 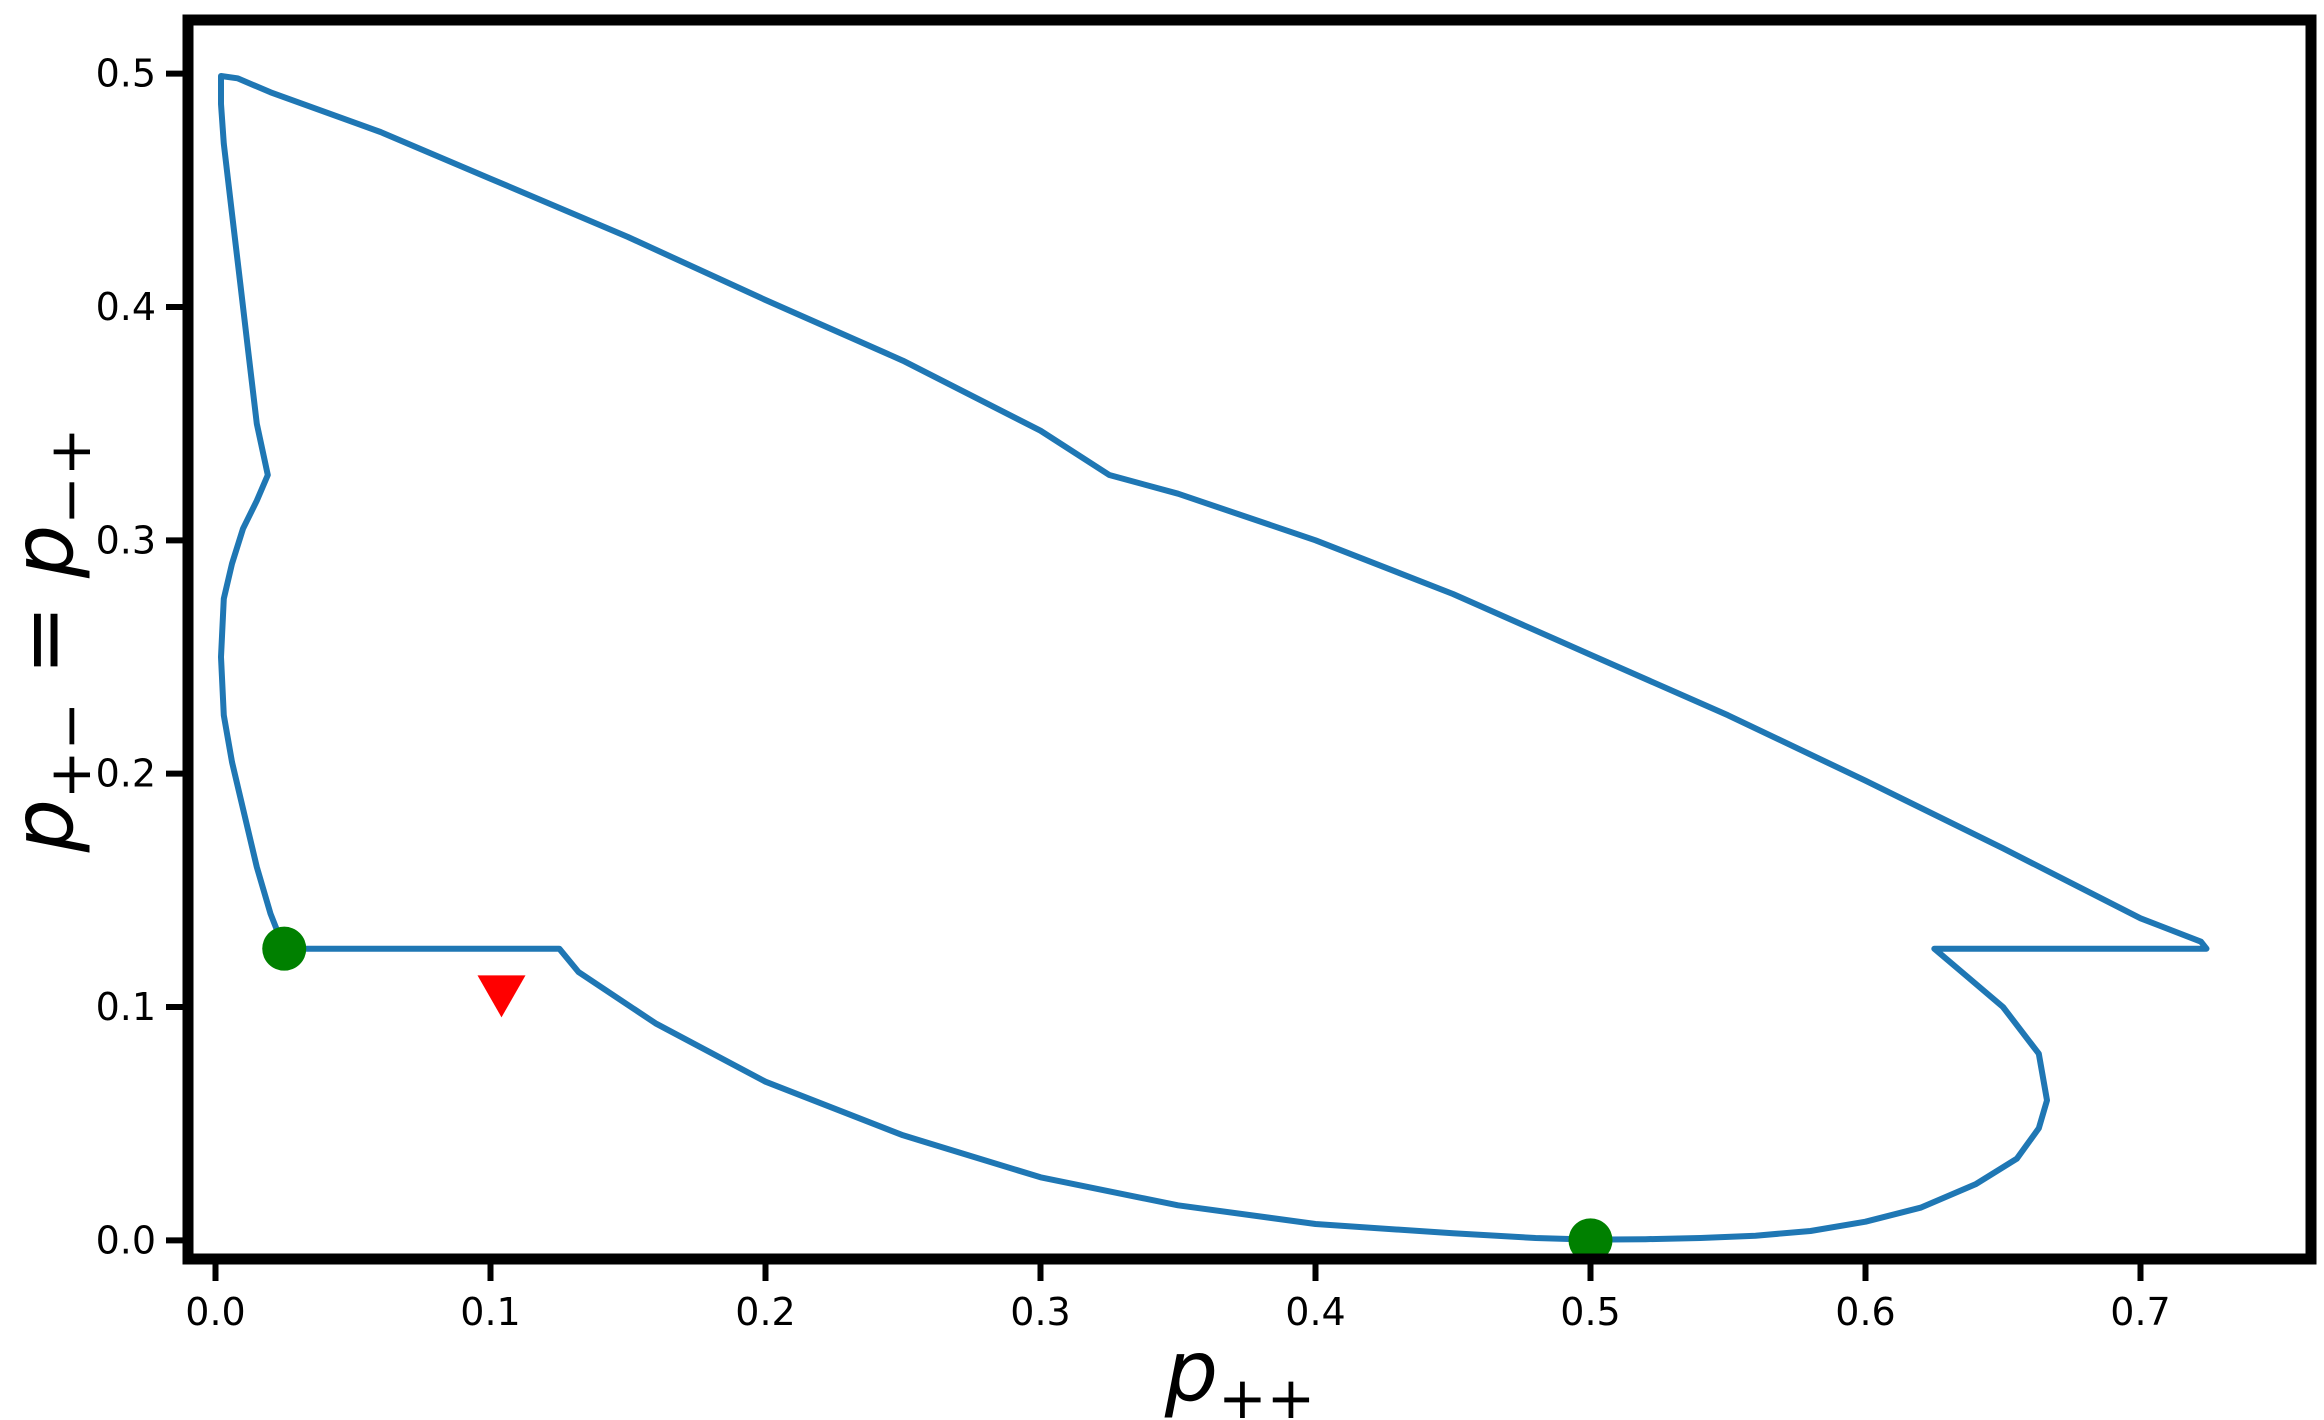 What do you see at coordinates (46, 640) in the screenshot?
I see `y-axis-label-eq: =` at bounding box center [46, 640].